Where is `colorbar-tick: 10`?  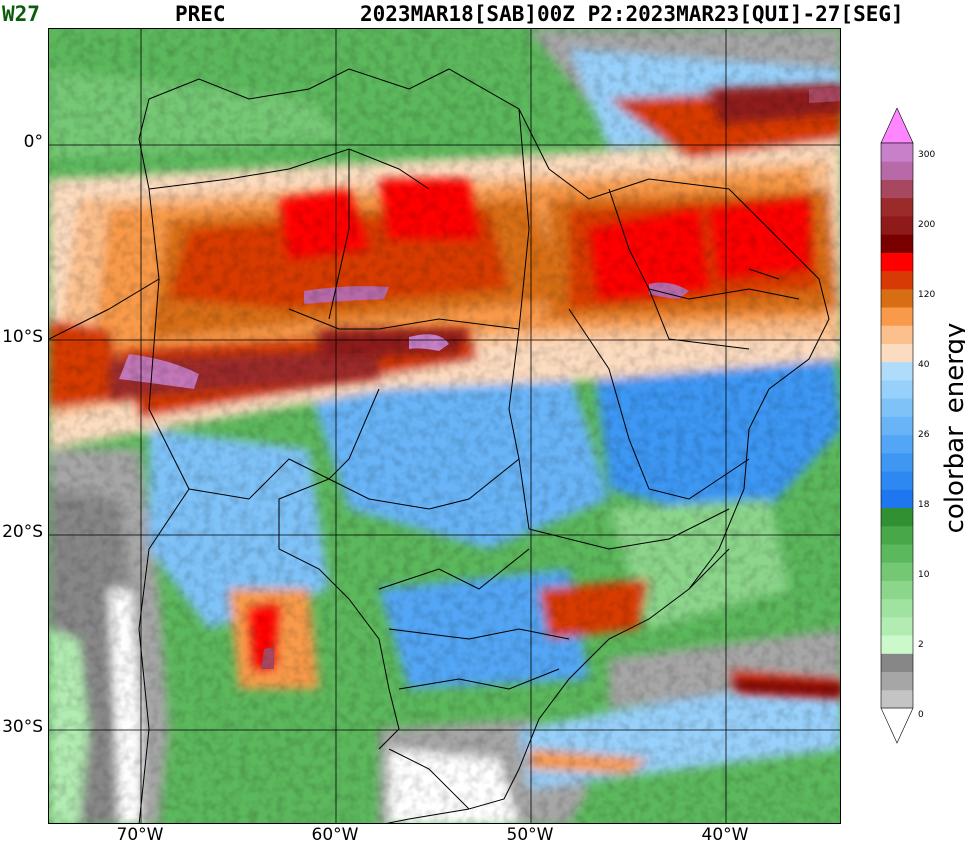
colorbar-tick: 10 is located at coordinates (924, 575).